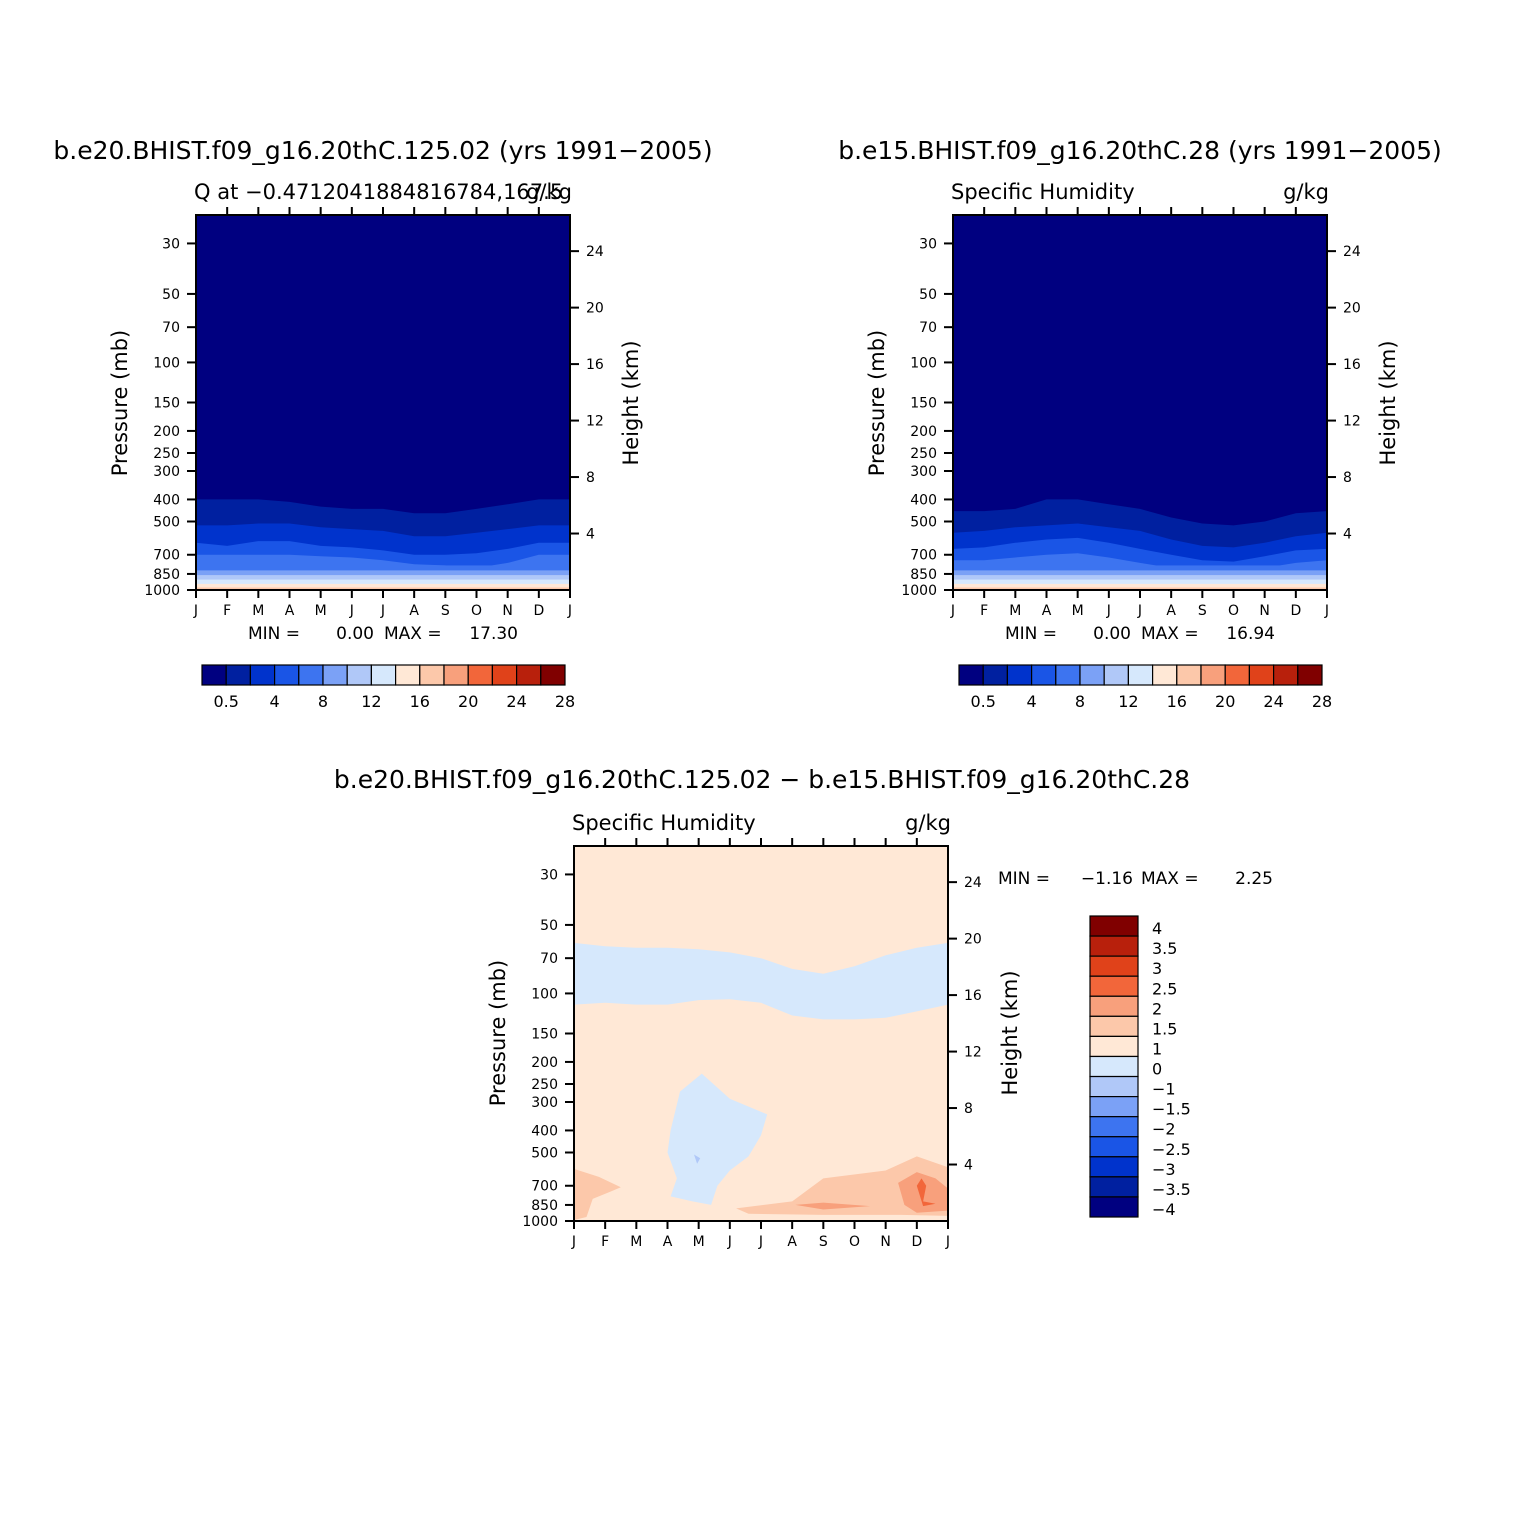 The image size is (1524, 1524). Describe the element at coordinates (1171, 1109) in the screenshot. I see `colorbar-label: −1.5` at that location.